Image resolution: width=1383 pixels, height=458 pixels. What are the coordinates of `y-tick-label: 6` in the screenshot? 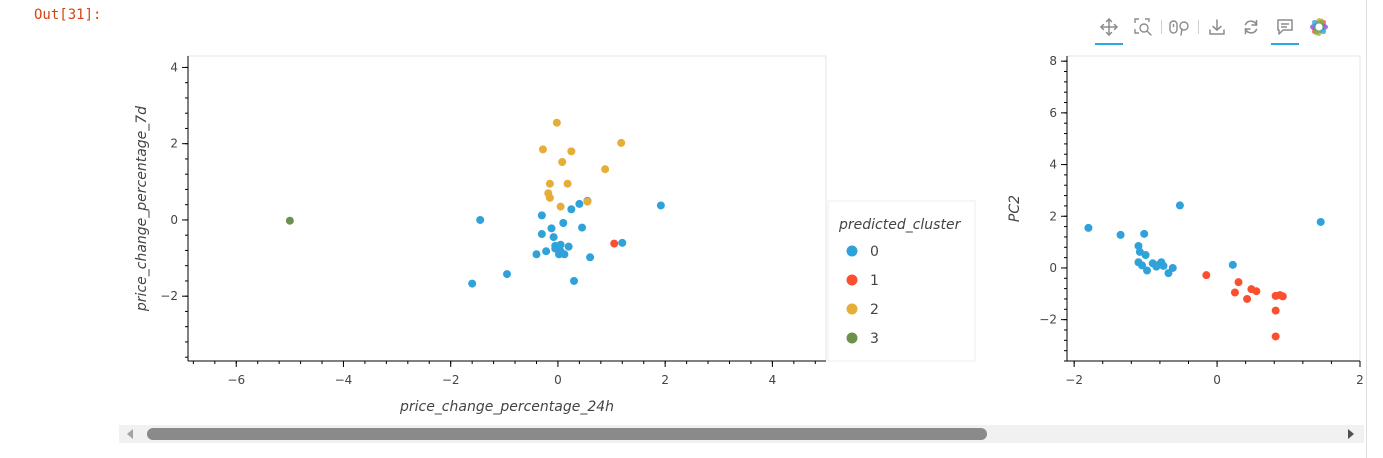 It's located at (1053, 113).